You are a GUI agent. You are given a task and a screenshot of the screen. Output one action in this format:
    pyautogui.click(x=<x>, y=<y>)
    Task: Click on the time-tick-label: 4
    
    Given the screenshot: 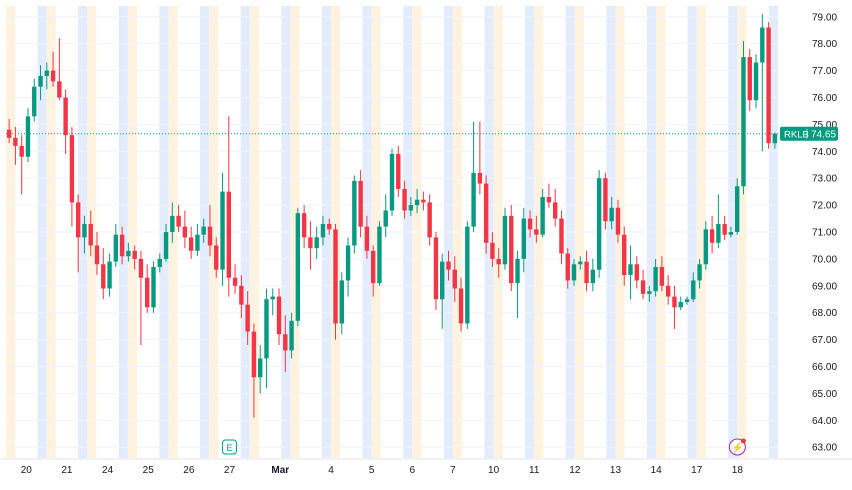 What is the action you would take?
    pyautogui.click(x=331, y=470)
    